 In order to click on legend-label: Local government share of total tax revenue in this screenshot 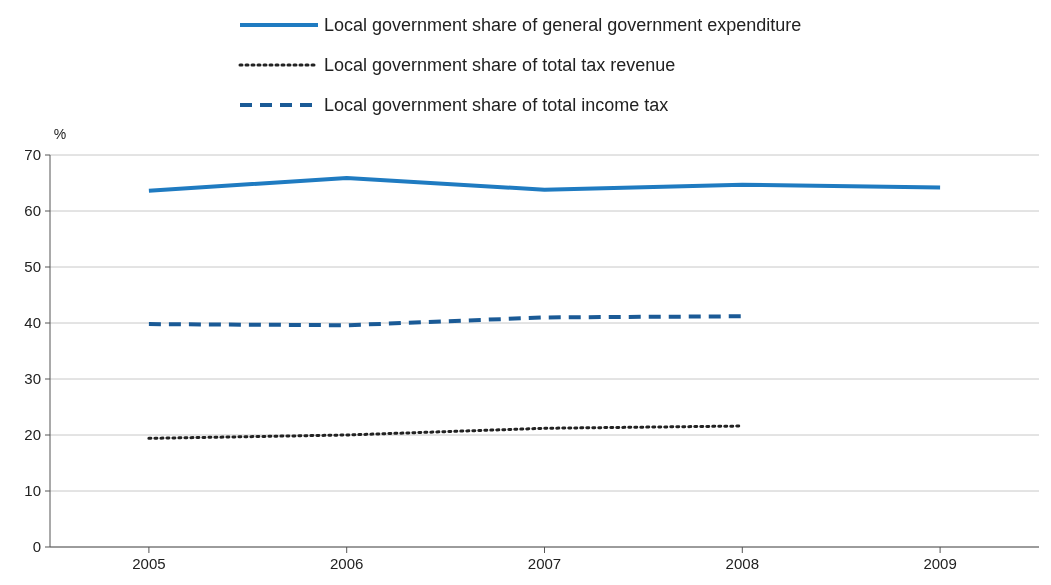, I will do `click(500, 65)`.